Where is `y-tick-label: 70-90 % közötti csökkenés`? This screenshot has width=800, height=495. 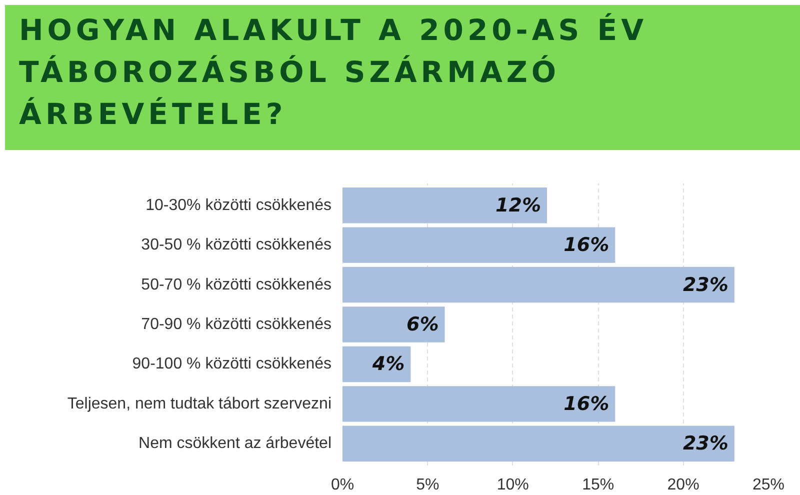 y-tick-label: 70-90 % közötti csökkenés is located at coordinates (236, 324).